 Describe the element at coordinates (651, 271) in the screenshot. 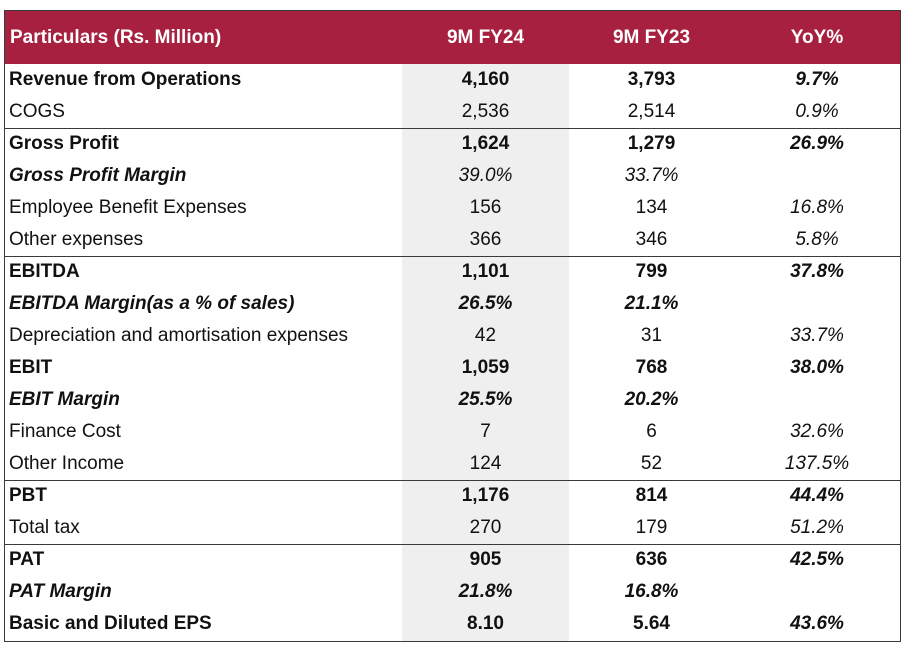

I see `row-value-fy23: 799` at that location.